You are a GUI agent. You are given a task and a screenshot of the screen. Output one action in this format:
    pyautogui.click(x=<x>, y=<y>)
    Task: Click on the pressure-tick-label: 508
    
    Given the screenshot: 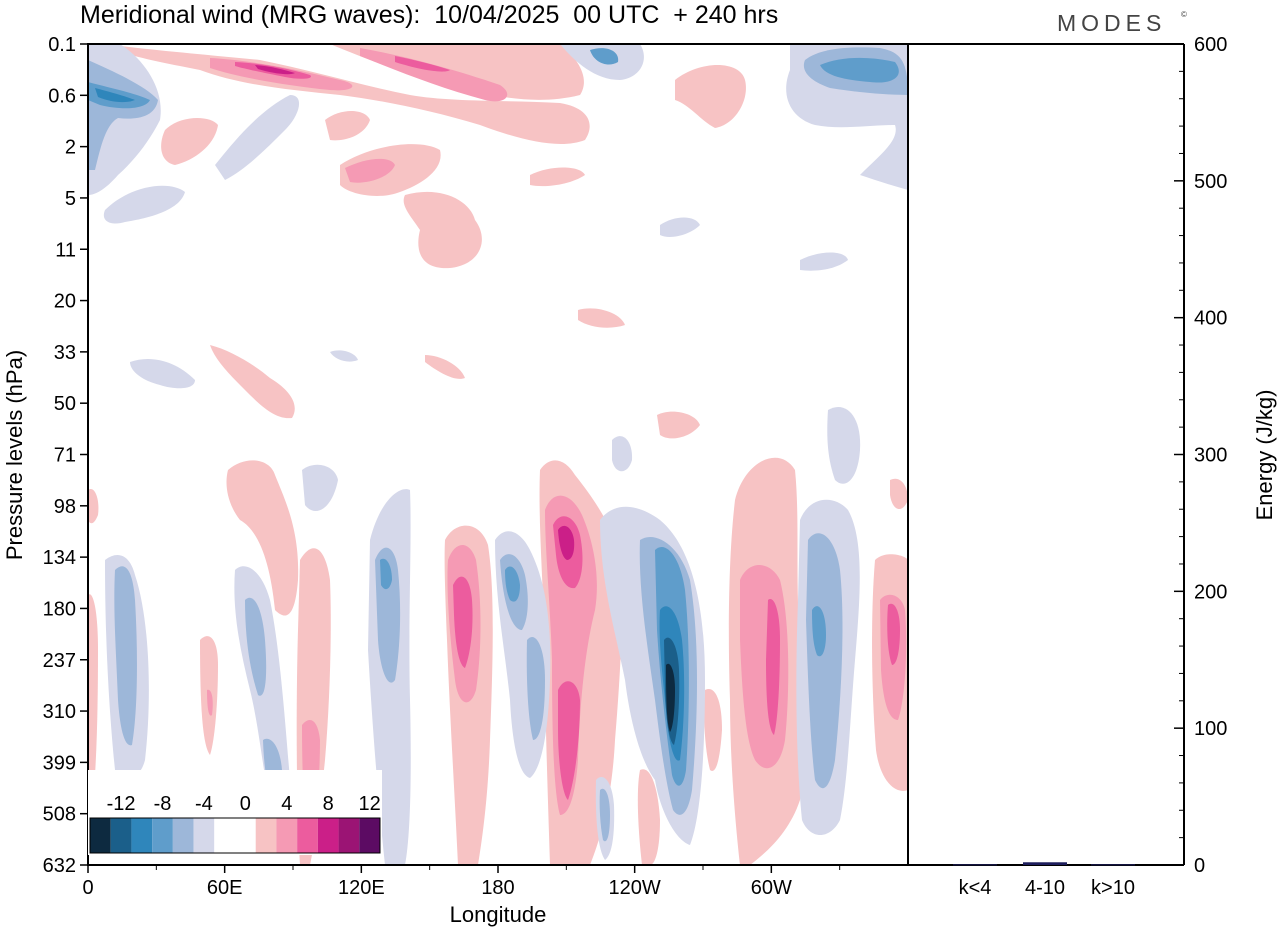 What is the action you would take?
    pyautogui.click(x=59, y=815)
    